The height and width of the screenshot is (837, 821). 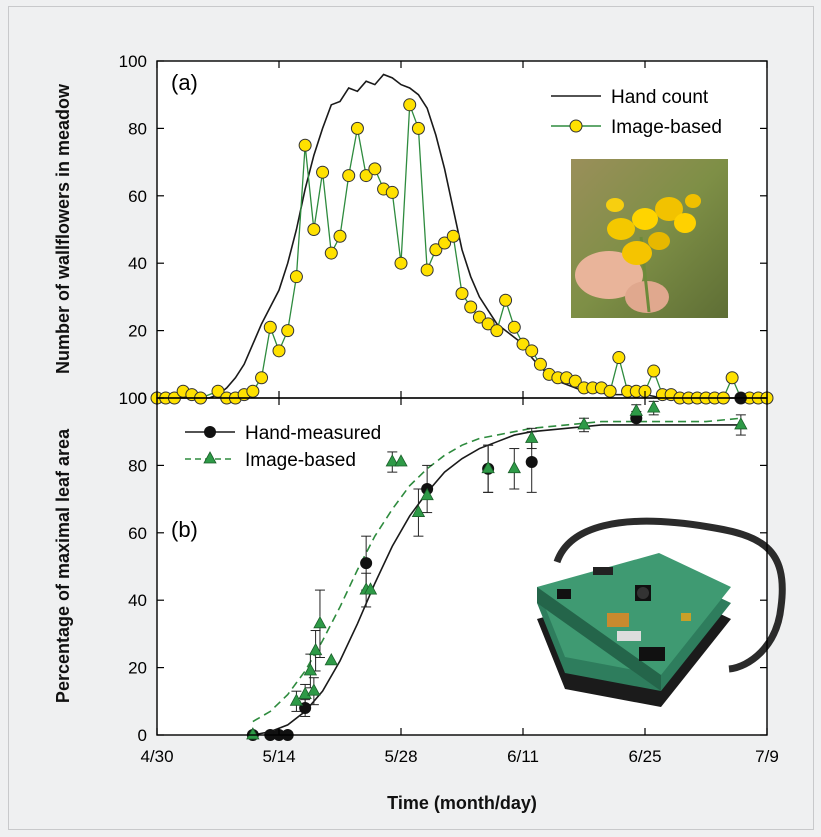 I want to click on panel-a-ylabel: Number of wallflowers in meadow, so click(x=63, y=228).